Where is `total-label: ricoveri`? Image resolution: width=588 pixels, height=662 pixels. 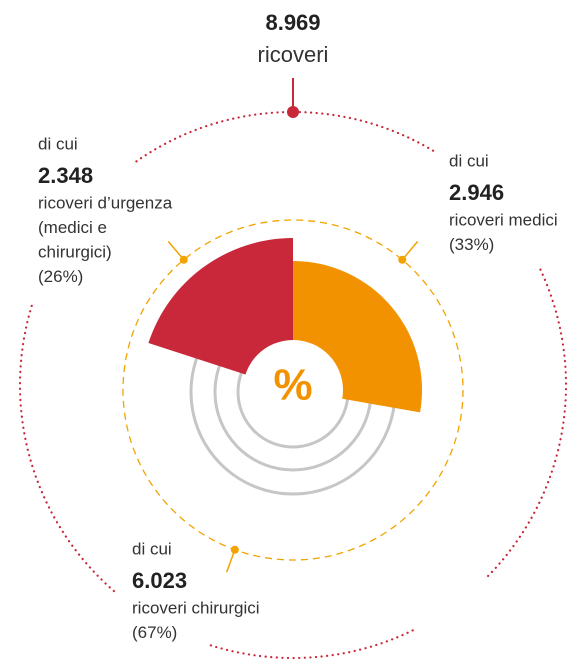 total-label: ricoveri is located at coordinates (293, 54).